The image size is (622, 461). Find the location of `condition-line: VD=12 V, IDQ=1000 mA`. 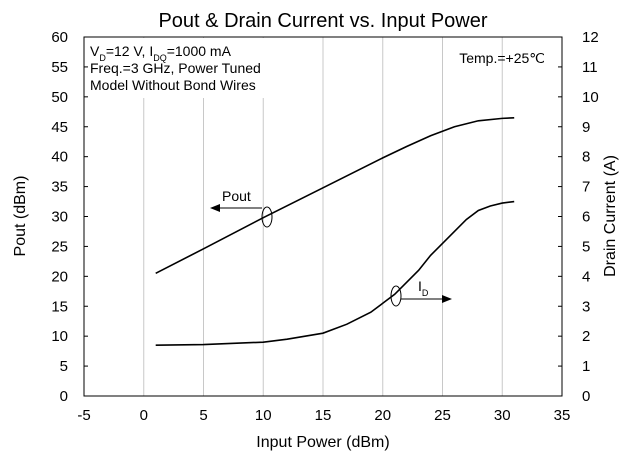

condition-line: VD=12 V, IDQ=1000 mA is located at coordinates (161, 53).